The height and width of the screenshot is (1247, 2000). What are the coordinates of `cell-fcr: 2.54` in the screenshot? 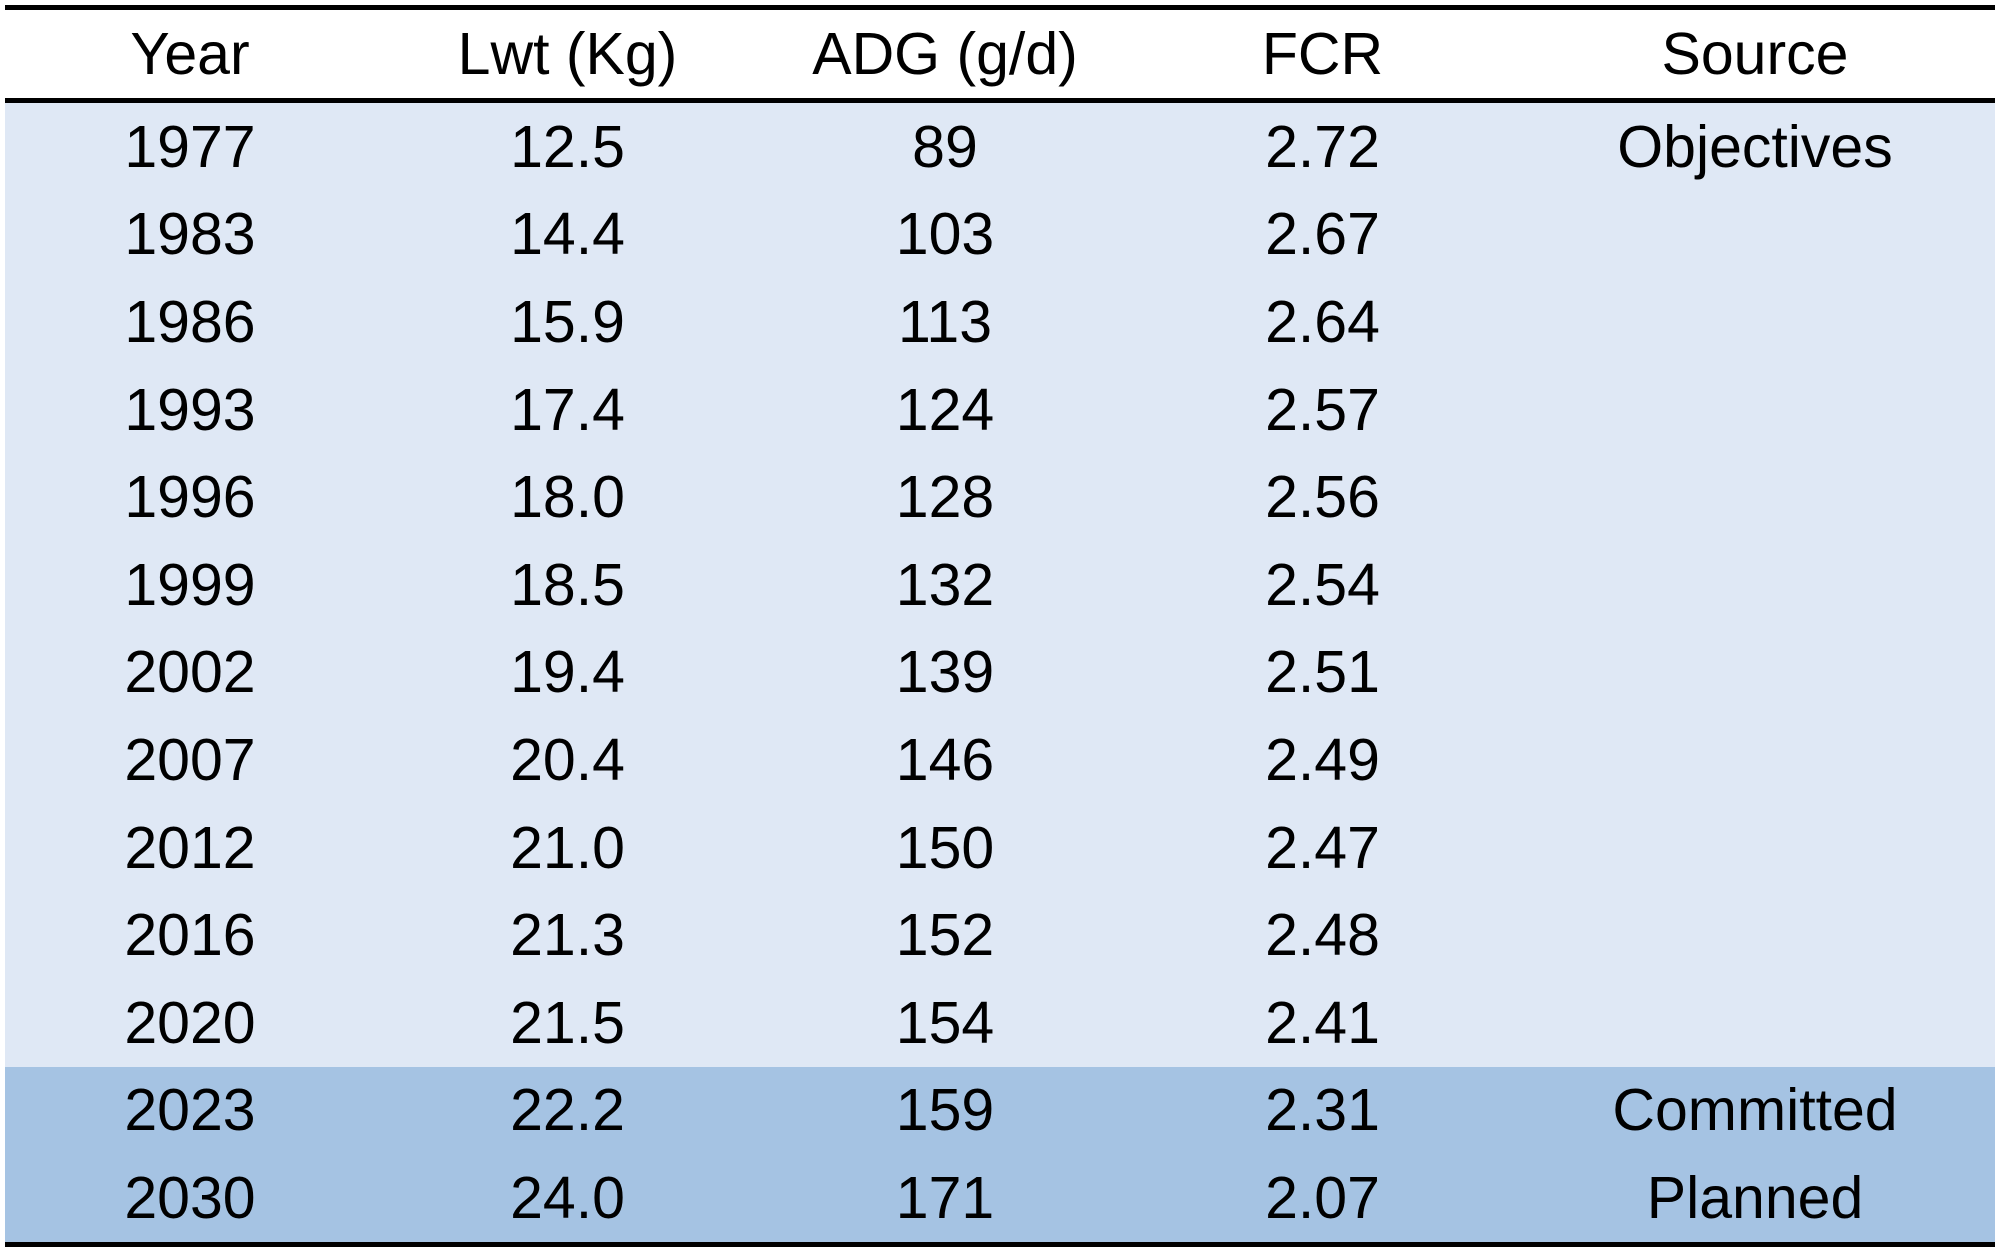 It's located at (1322, 584).